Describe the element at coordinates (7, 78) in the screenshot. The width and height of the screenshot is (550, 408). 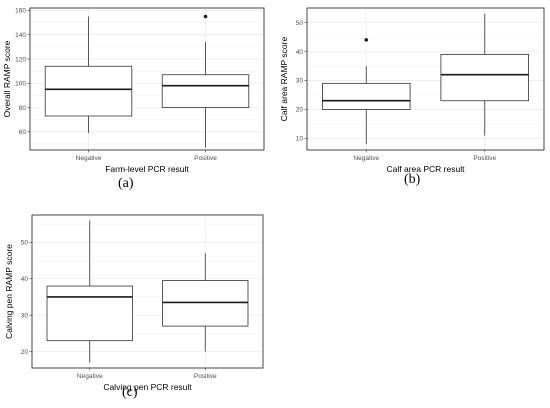
I see `y-axis-title: Overall RAMP score` at that location.